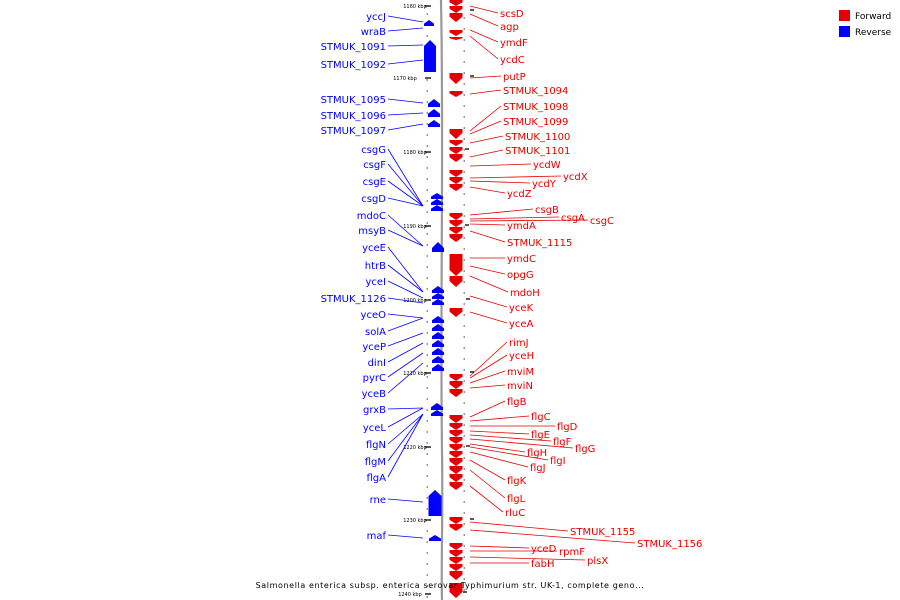  What do you see at coordinates (525, 293) in the screenshot?
I see `forward-gene-label: mdoH` at bounding box center [525, 293].